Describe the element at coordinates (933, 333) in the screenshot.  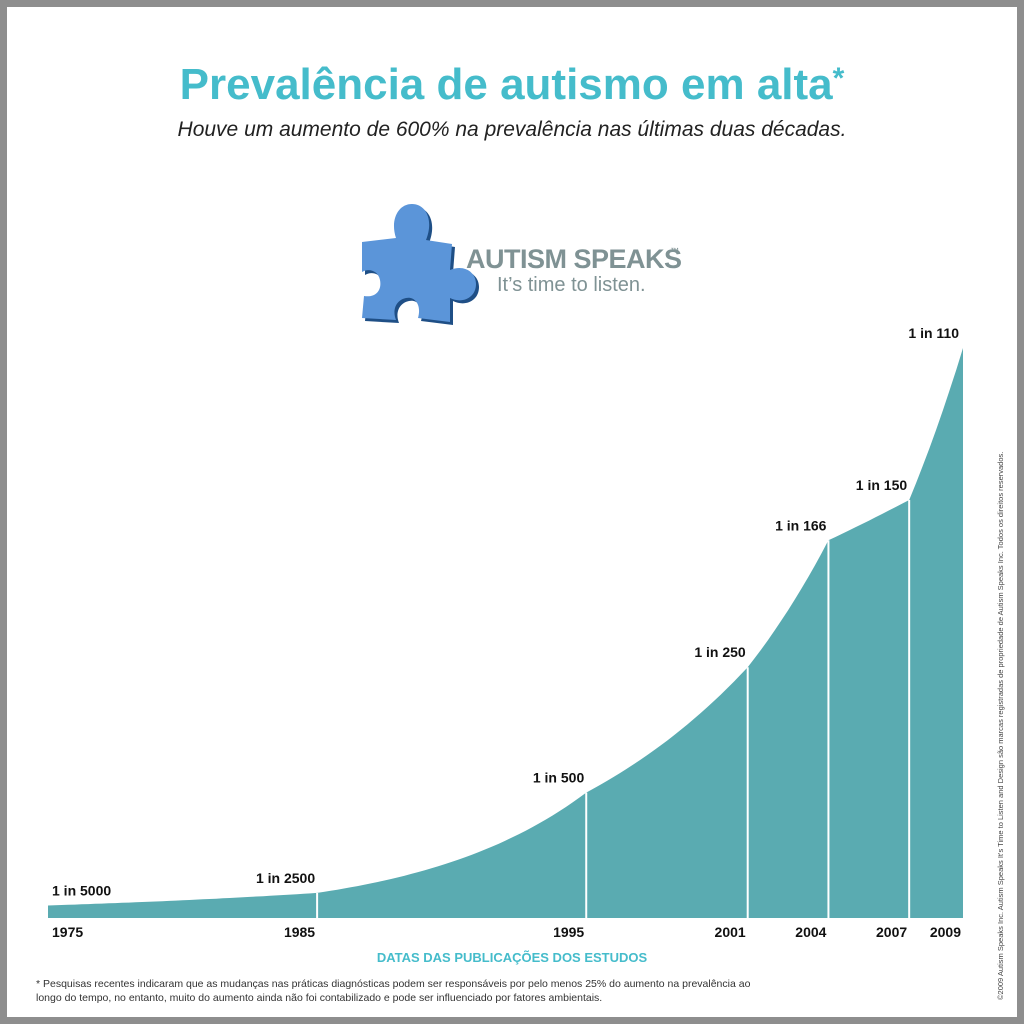
I see `data-label-2009: 1 in 110` at that location.